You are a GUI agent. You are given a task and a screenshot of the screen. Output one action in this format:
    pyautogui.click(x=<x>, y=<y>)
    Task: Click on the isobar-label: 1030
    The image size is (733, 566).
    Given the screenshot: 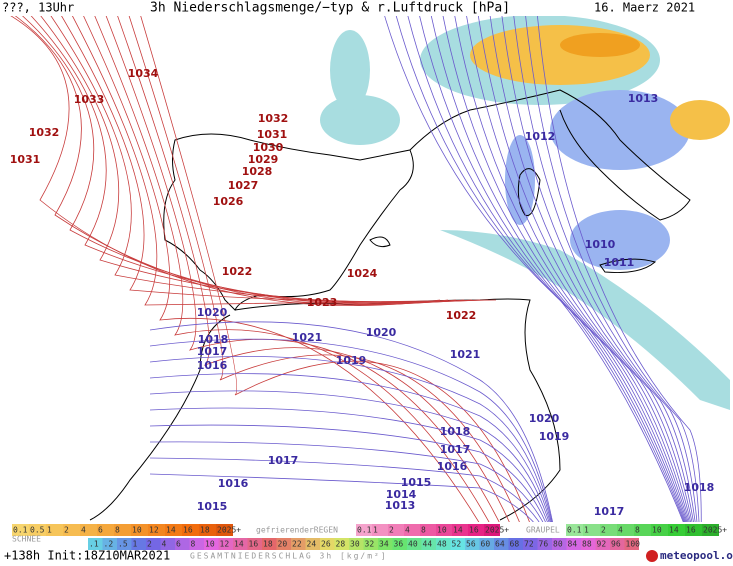 What is the action you would take?
    pyautogui.click(x=268, y=147)
    